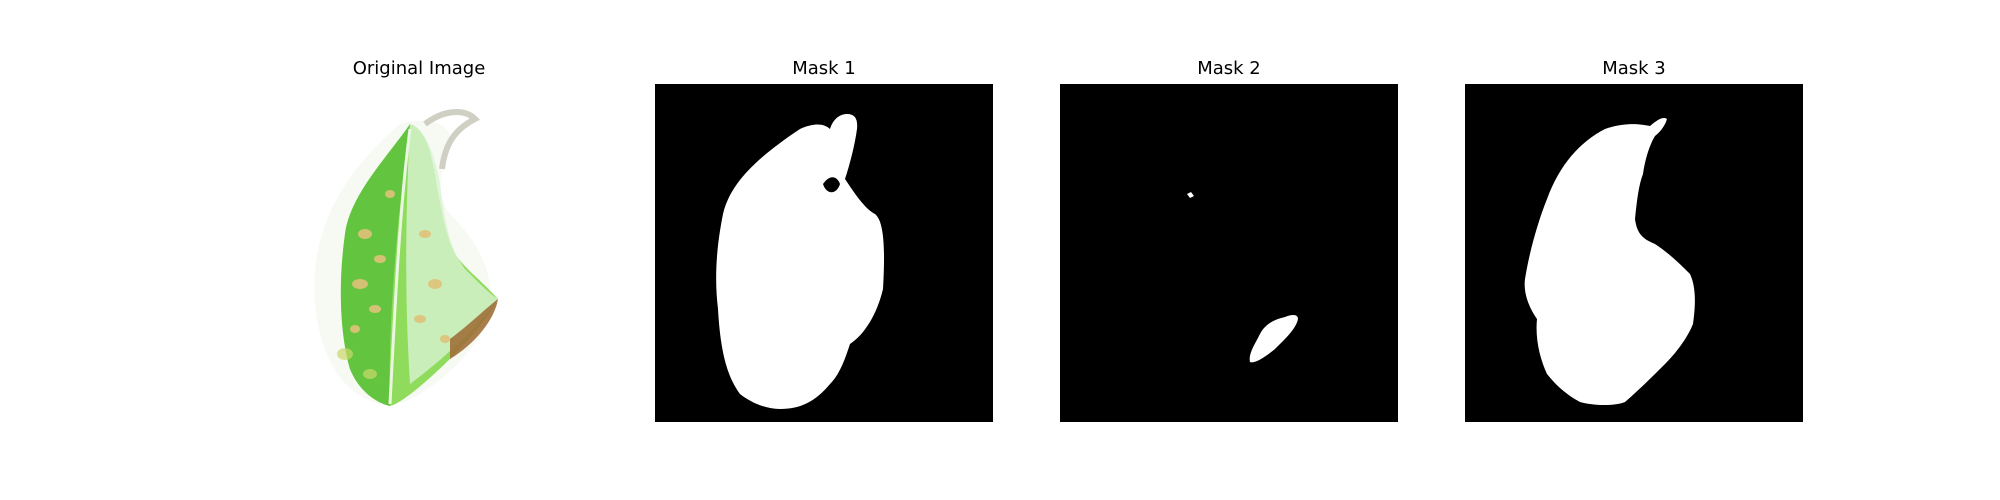  Describe the element at coordinates (800, 261) in the screenshot. I see `mask-1-region` at that location.